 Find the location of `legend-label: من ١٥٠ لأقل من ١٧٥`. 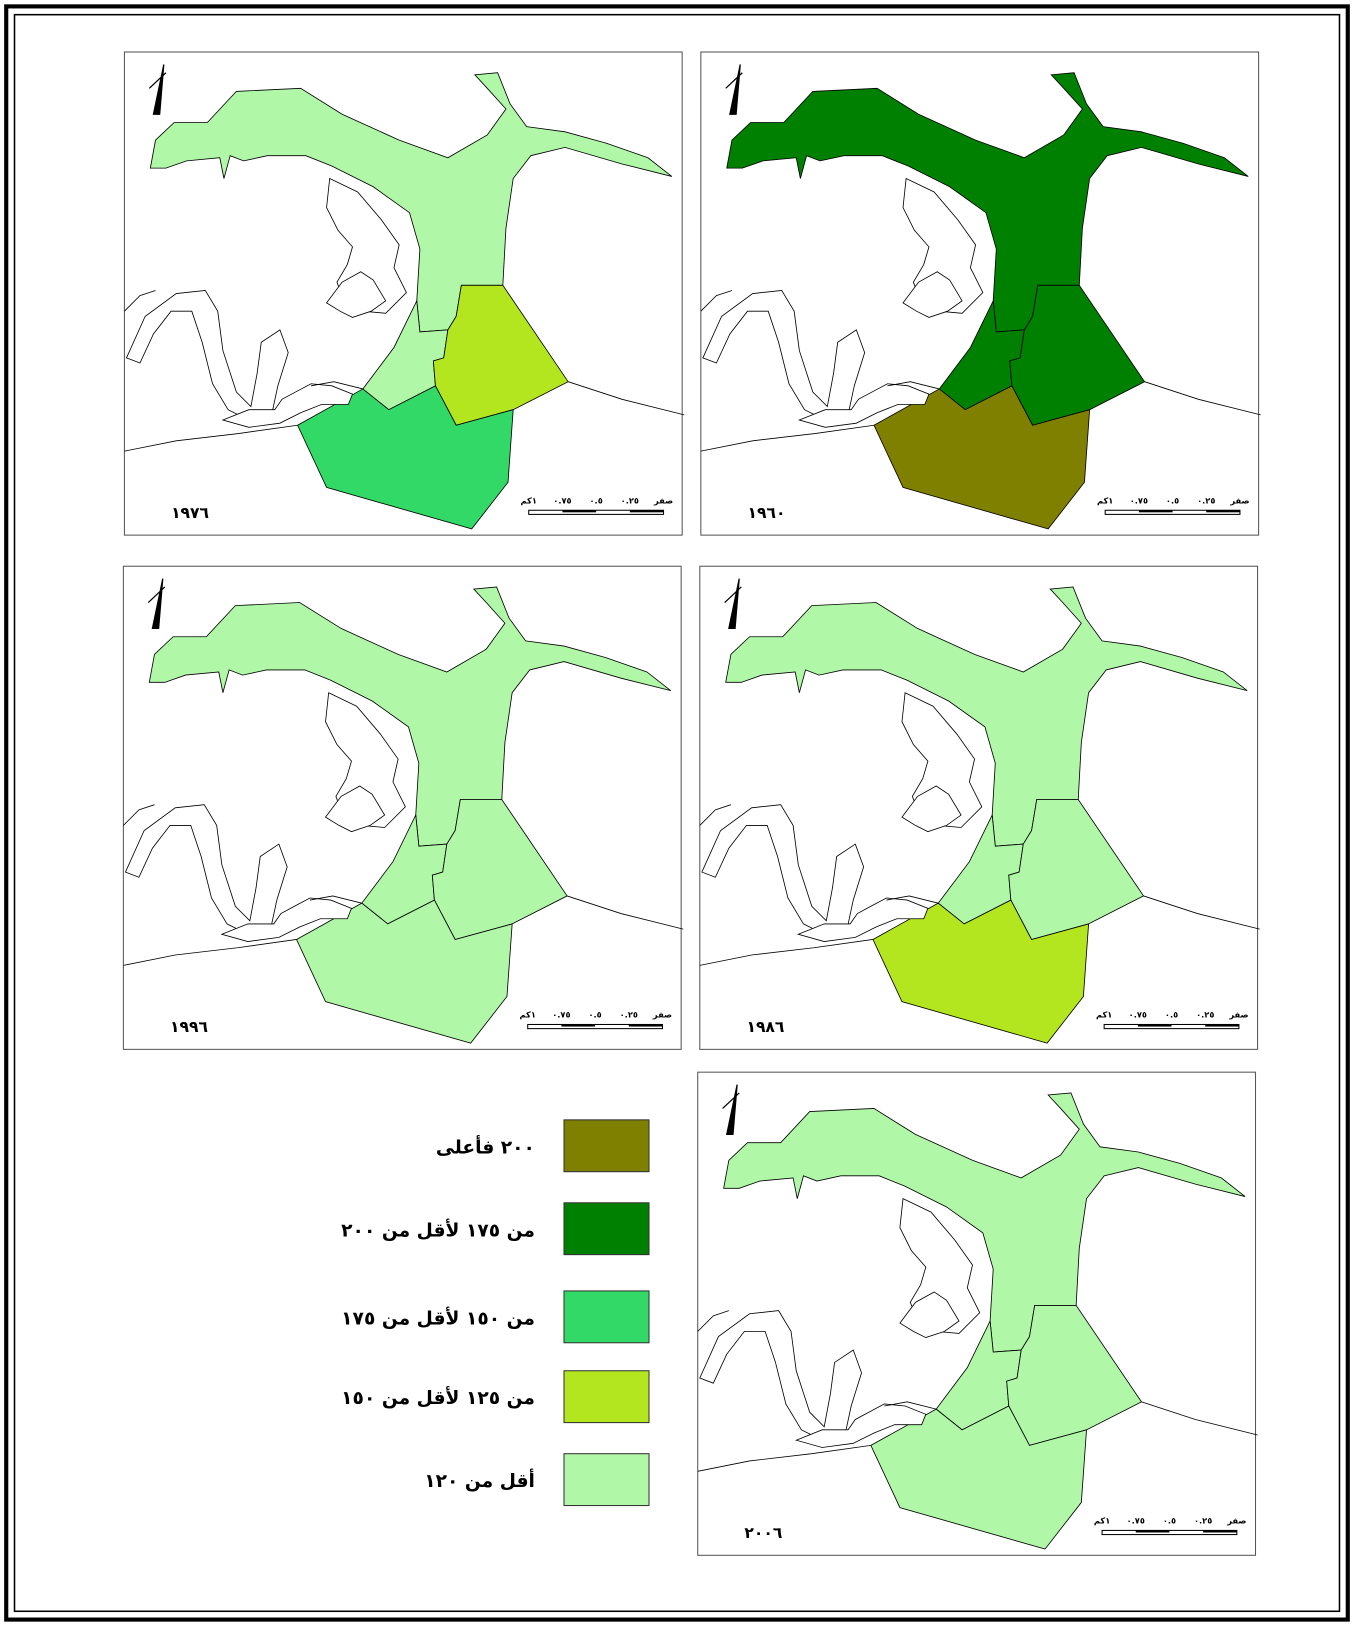

legend-label: من ١٥٠ لأقل من ١٧٥ is located at coordinates (438, 1317).